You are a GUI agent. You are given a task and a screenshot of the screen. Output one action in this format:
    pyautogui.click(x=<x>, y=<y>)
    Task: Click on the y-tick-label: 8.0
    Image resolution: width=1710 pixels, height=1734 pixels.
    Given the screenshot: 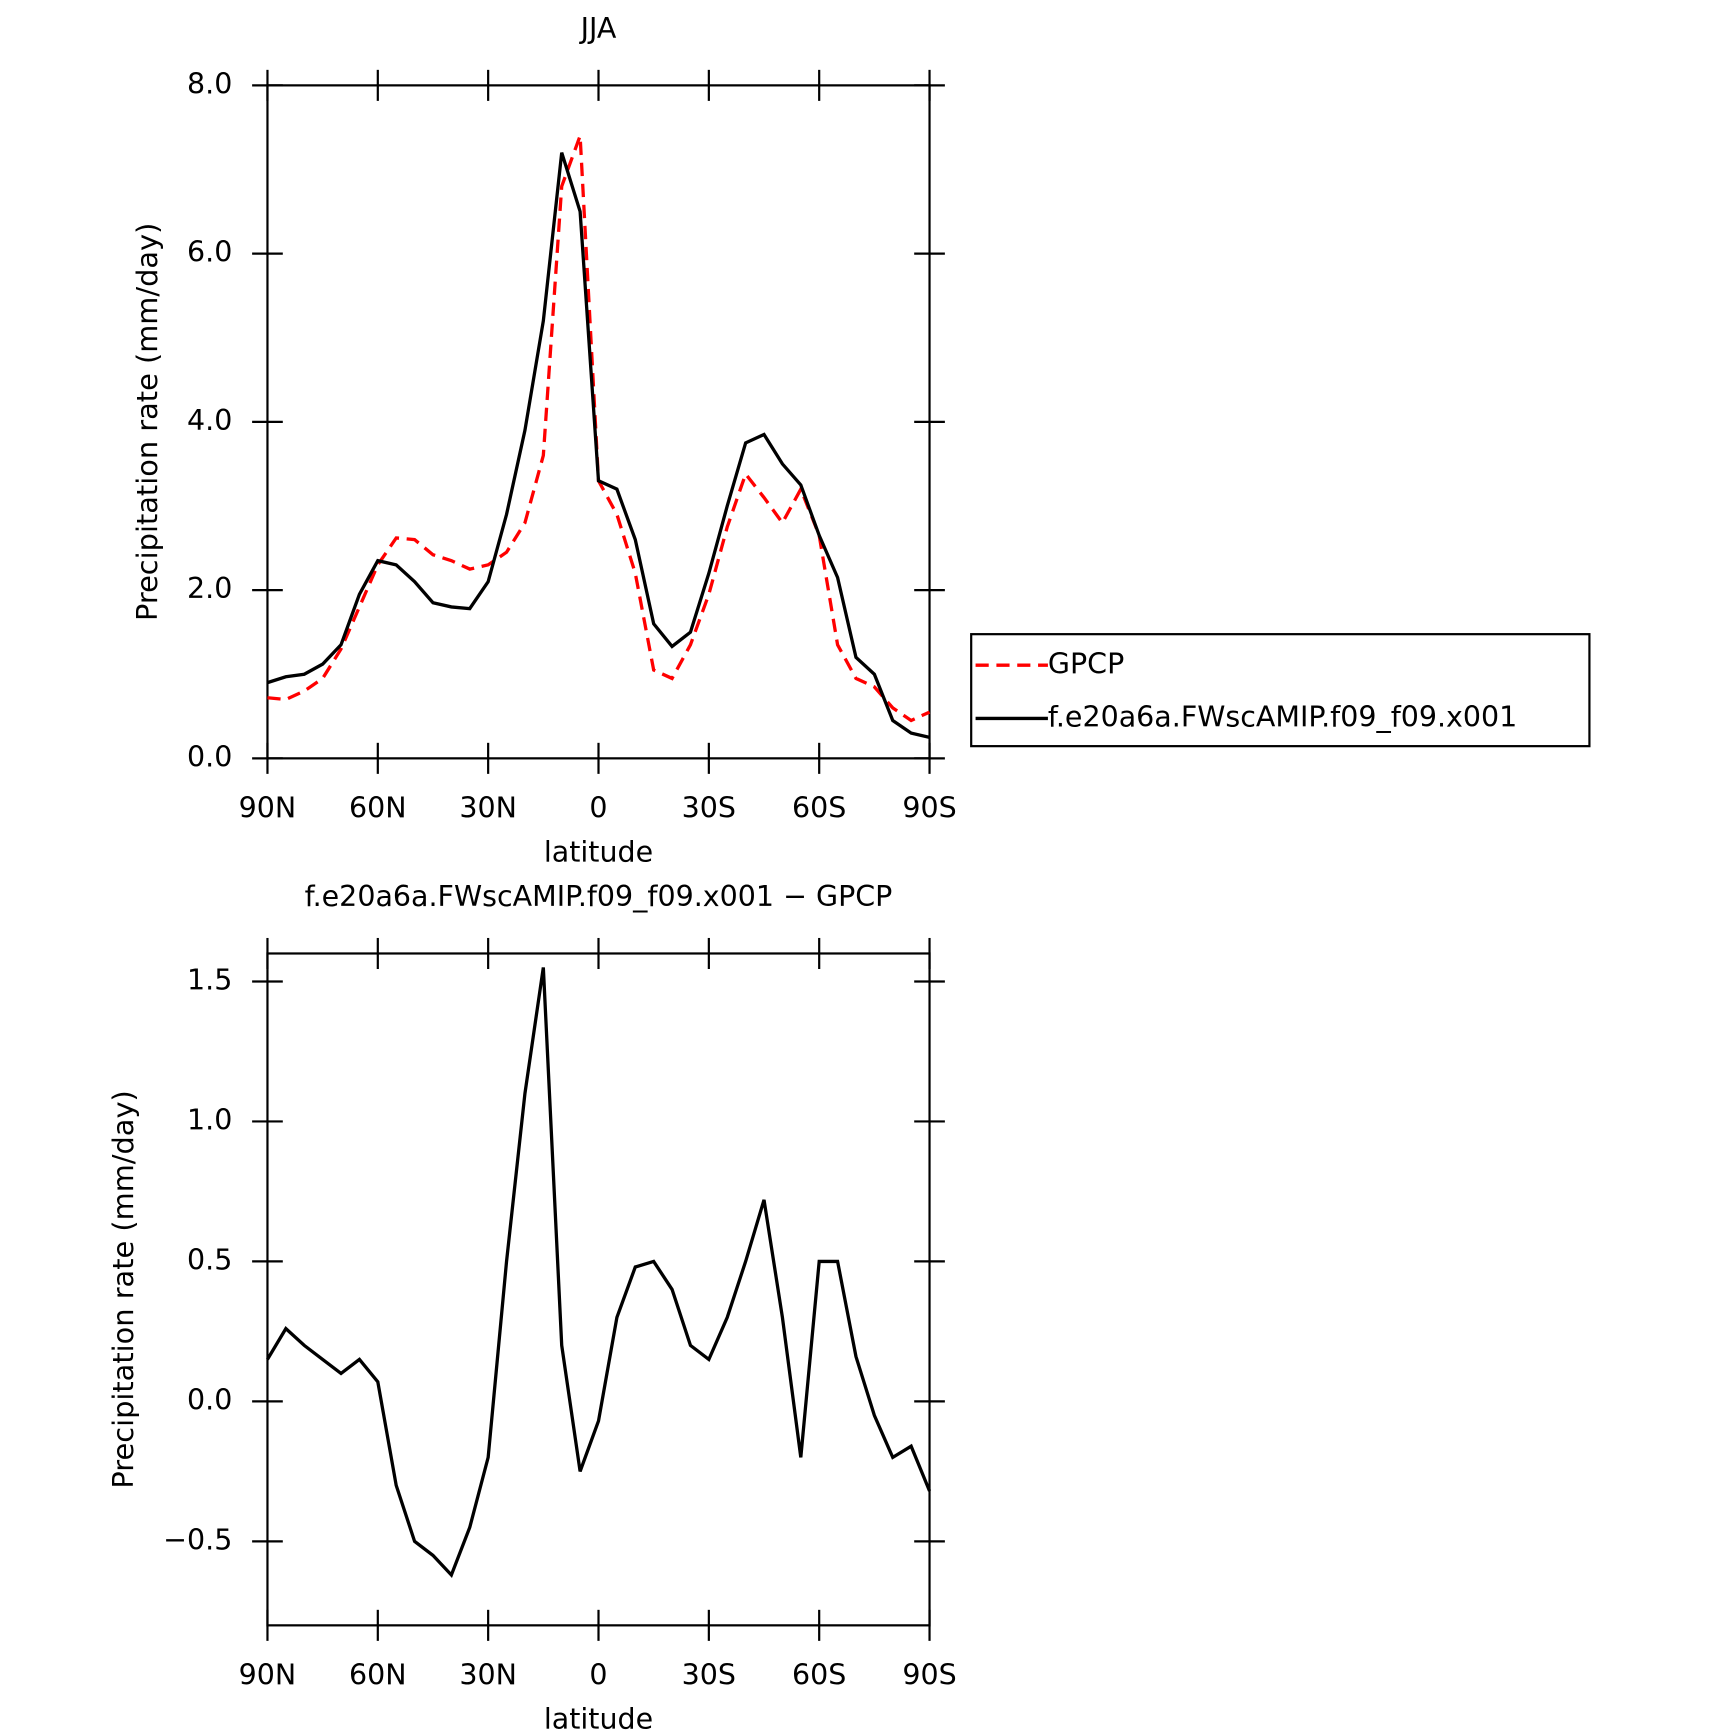 What is the action you would take?
    pyautogui.click(x=209, y=83)
    